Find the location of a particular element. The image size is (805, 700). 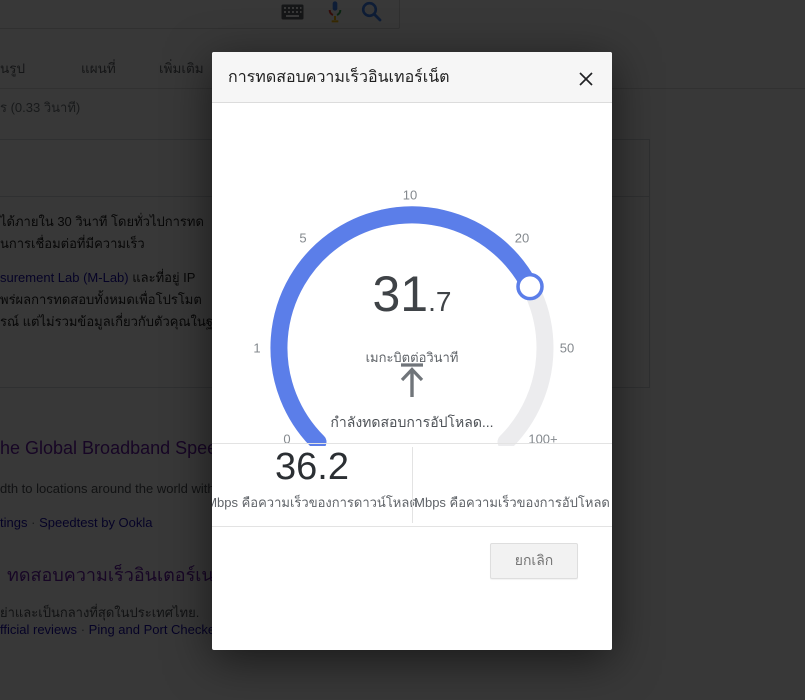

gauge-tick-1: 1 is located at coordinates (256, 348).